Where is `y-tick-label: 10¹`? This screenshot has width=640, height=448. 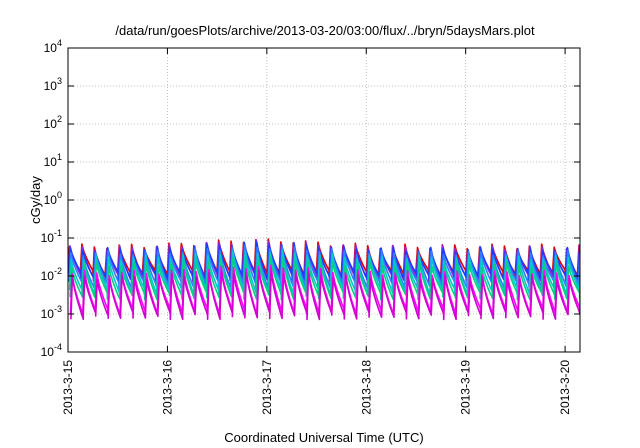 y-tick-label: 10¹ is located at coordinates (53, 160).